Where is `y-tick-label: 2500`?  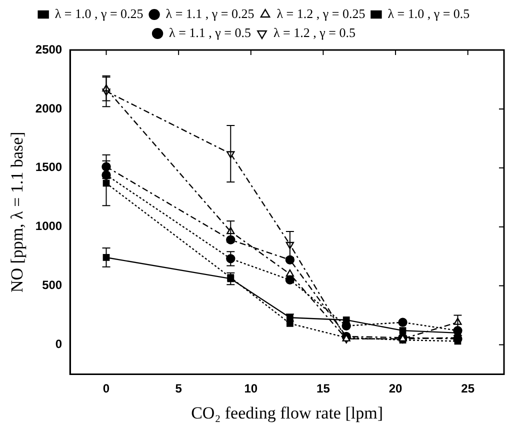
y-tick-label: 2500 is located at coordinates (48, 49).